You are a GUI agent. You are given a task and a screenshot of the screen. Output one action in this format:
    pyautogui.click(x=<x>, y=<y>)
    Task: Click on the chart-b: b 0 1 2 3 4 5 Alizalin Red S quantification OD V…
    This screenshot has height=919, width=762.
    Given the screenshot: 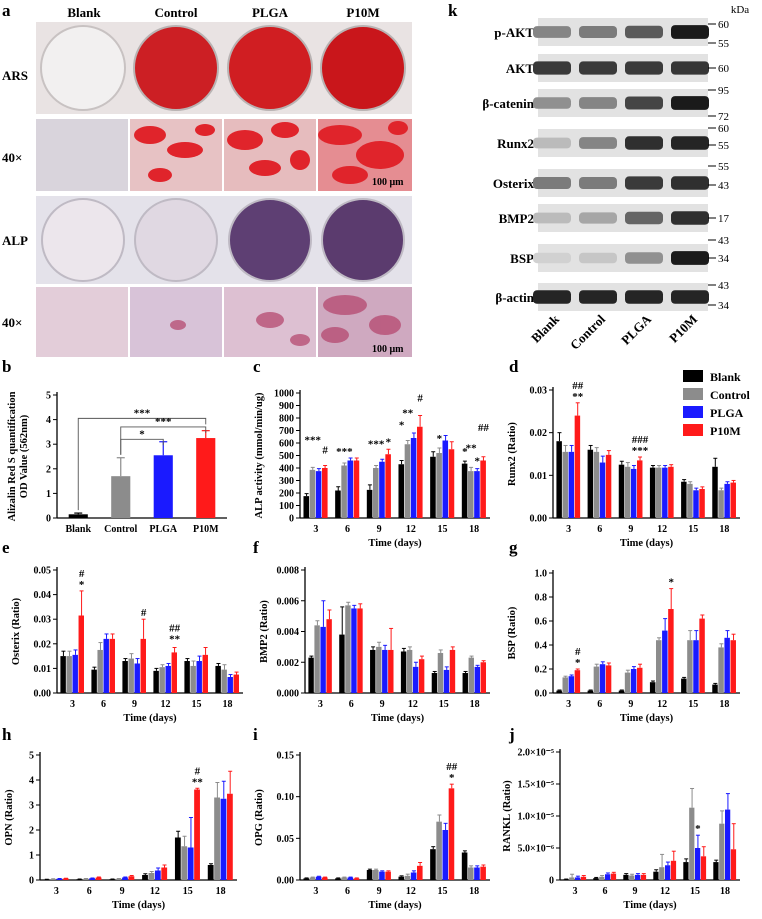 What is the action you would take?
    pyautogui.click(x=114, y=446)
    